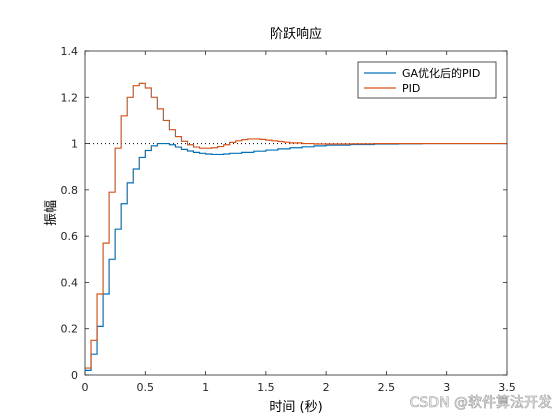 The width and height of the screenshot is (560, 420). Describe the element at coordinates (74, 144) in the screenshot. I see `y-tick-label: 1` at that location.